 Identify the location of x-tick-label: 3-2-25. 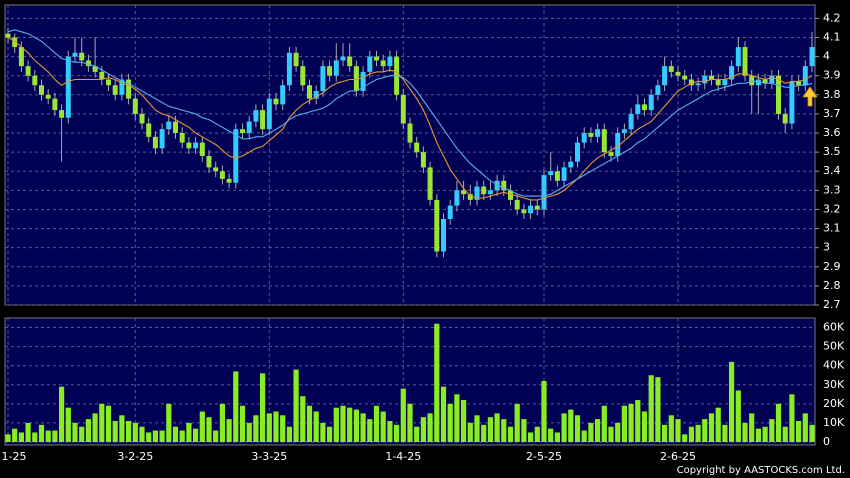
(135, 456).